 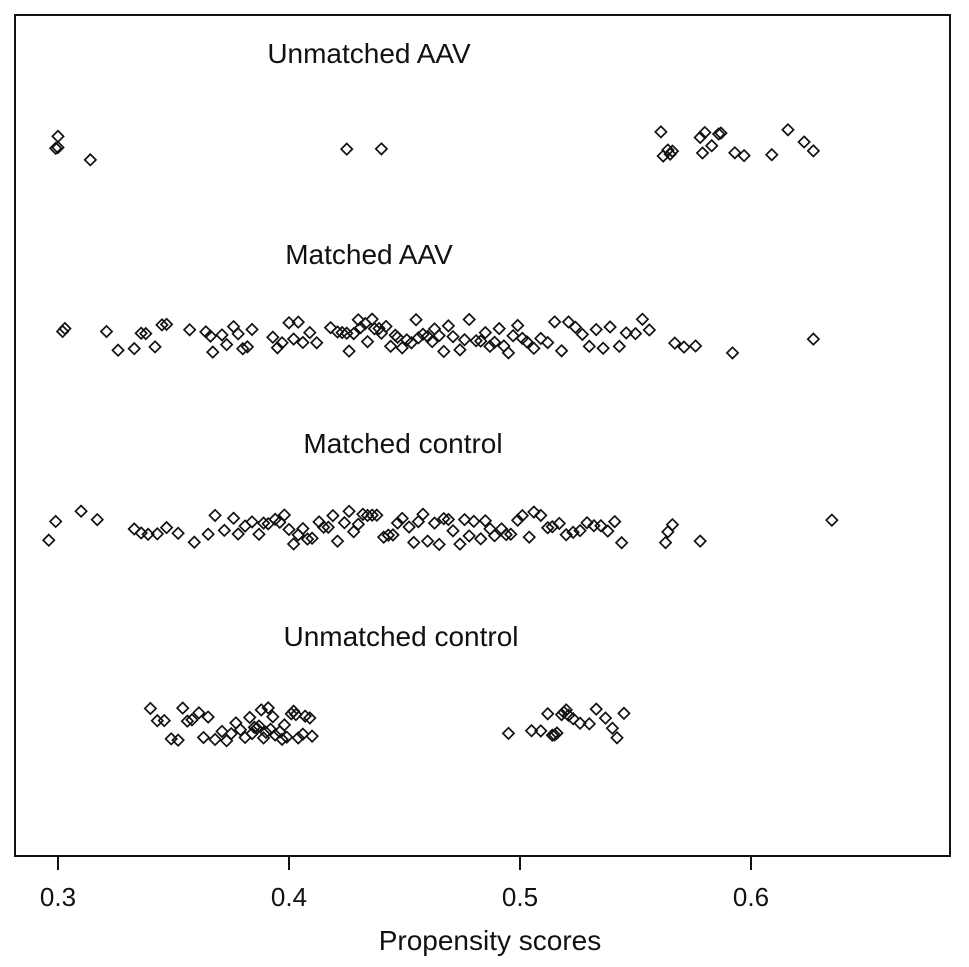 I want to click on x-axis-title: Propensity scores, so click(x=490, y=940).